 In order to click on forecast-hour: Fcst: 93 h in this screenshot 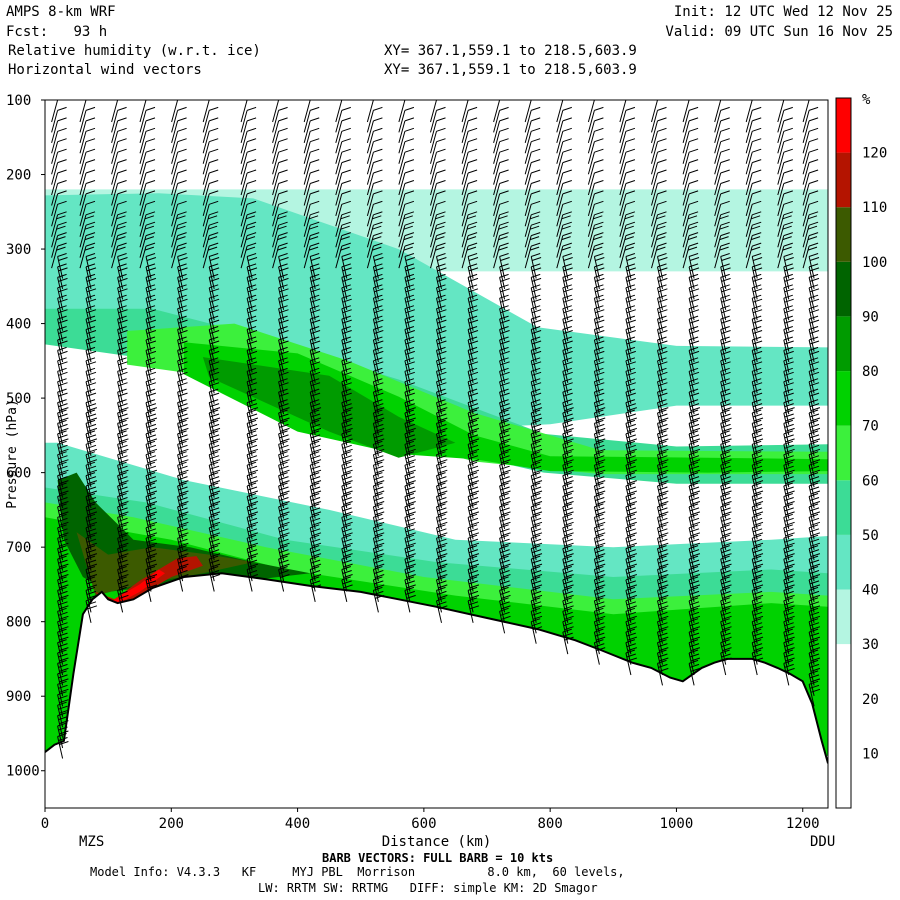, I will do `click(56, 32)`.